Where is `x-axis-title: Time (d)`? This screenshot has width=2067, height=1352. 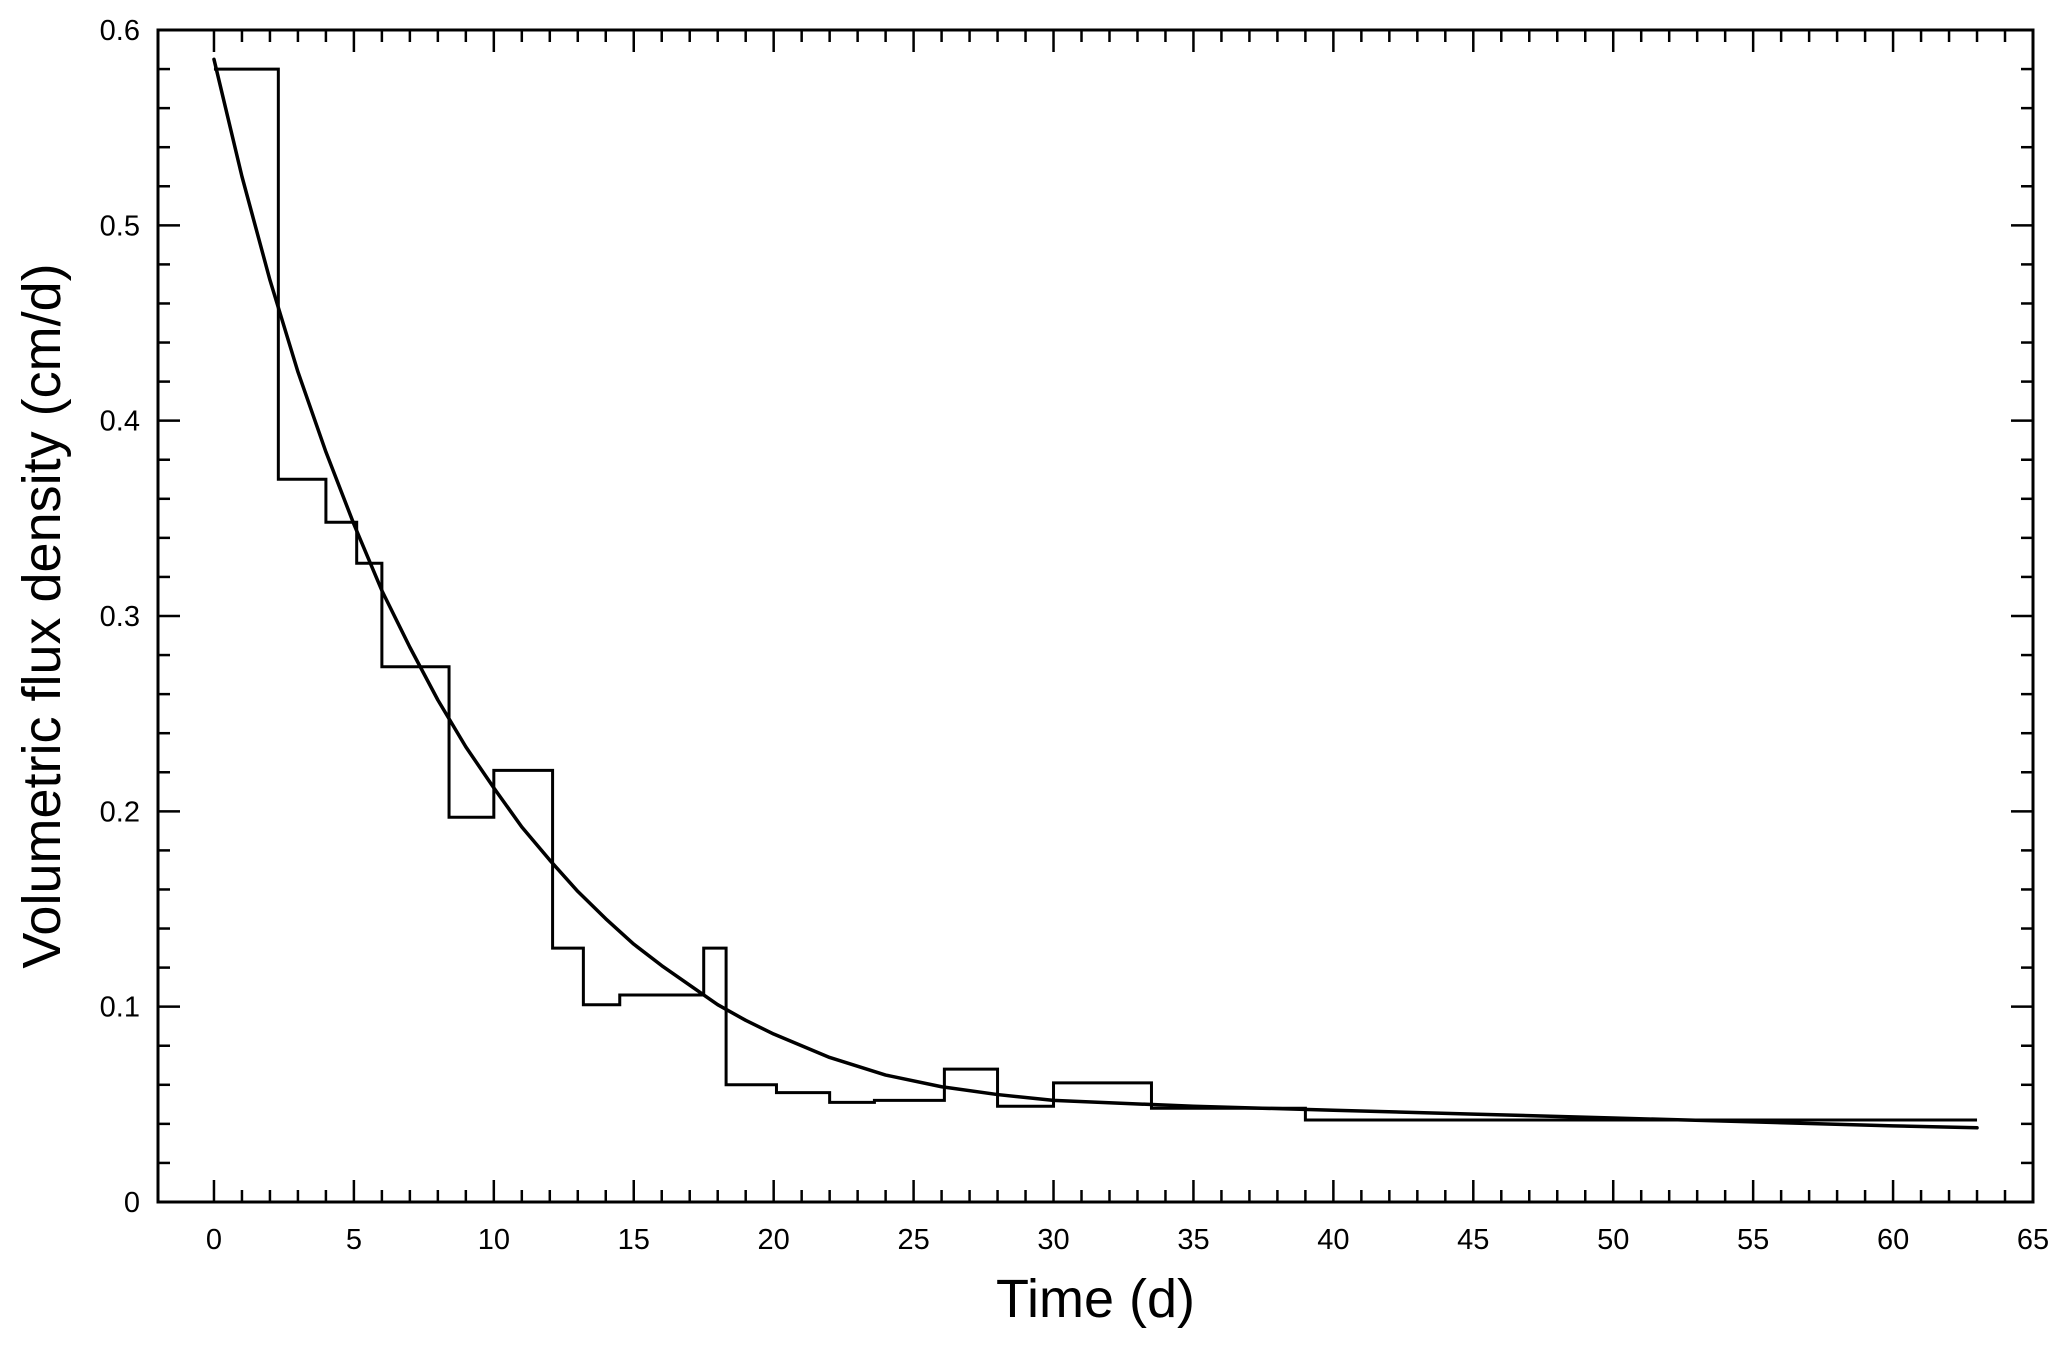 x-axis-title: Time (d) is located at coordinates (1095, 1299).